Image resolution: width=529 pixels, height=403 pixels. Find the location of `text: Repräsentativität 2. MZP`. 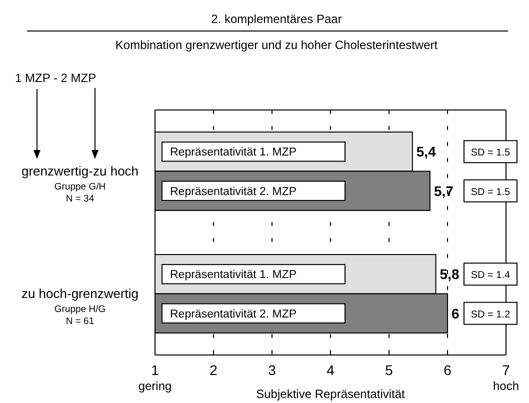

text: Repräsentativität 2. MZP is located at coordinates (233, 192).